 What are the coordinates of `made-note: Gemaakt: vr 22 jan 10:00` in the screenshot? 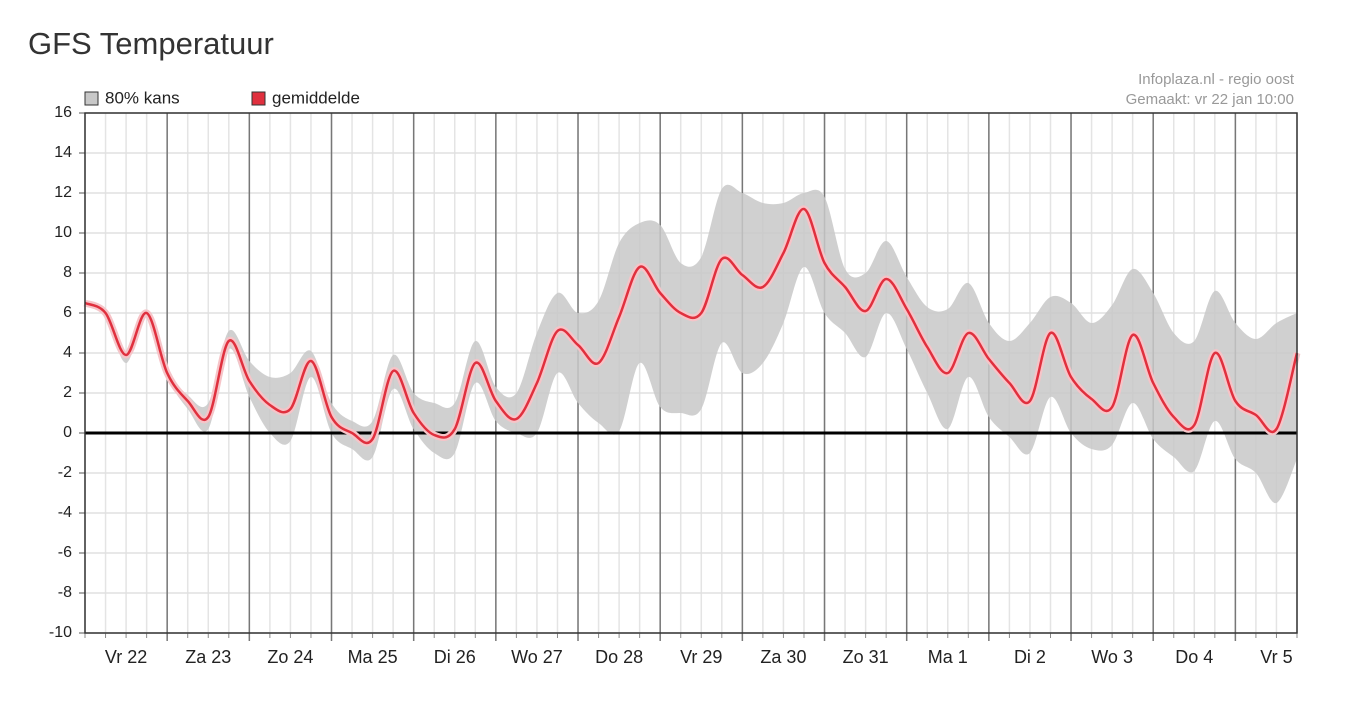 It's located at (1210, 99).